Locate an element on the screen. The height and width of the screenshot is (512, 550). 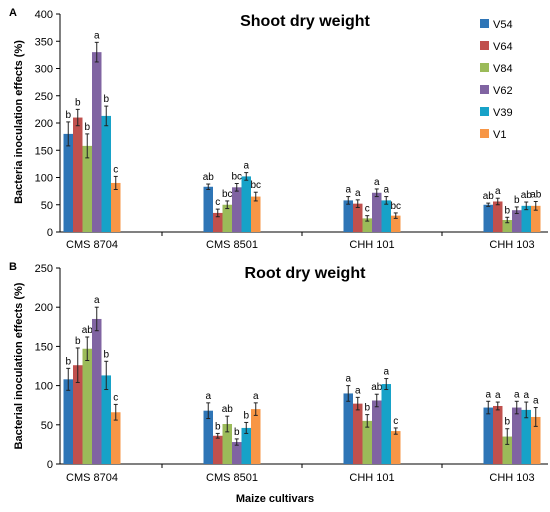
y-tick-label: 200 is located at coordinates (44, 308).